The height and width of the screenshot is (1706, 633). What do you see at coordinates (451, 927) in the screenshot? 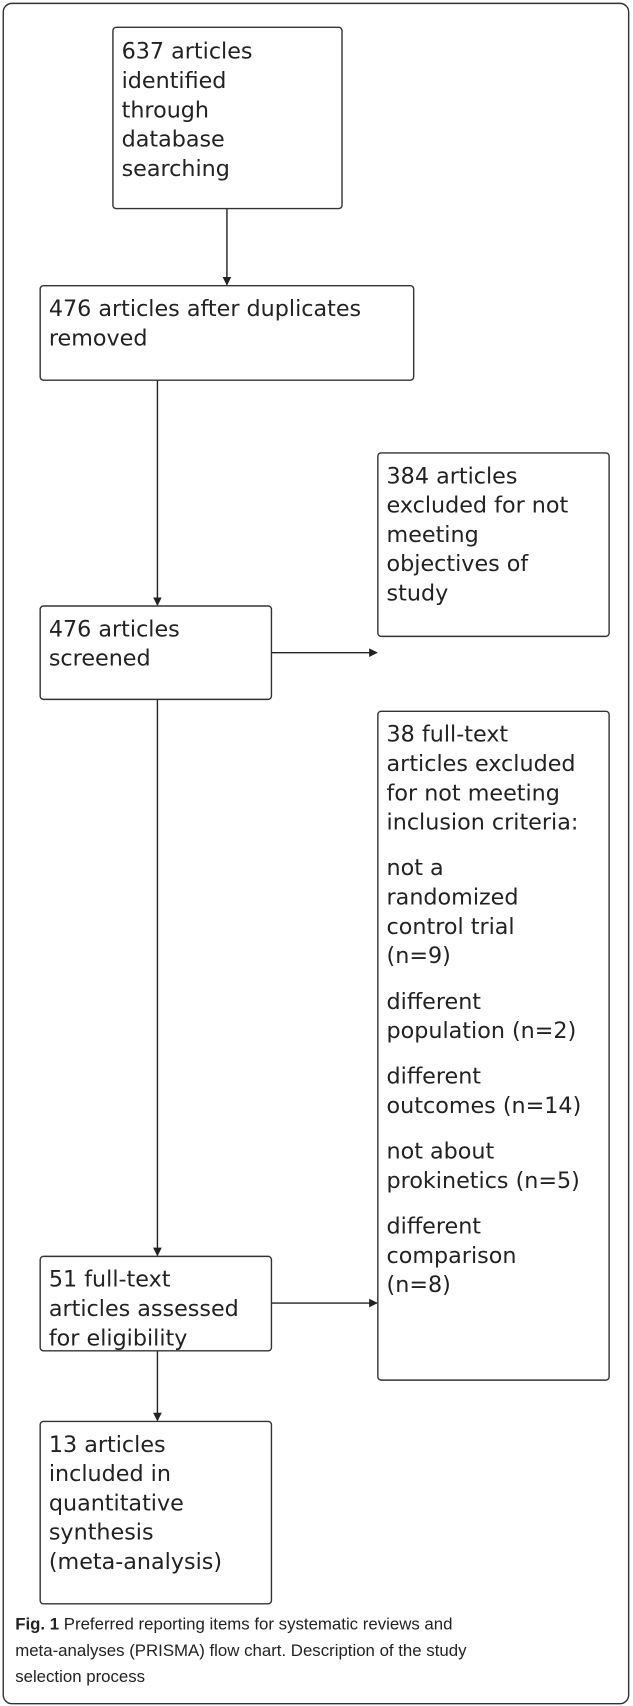
I see `reason-text: control trial` at bounding box center [451, 927].